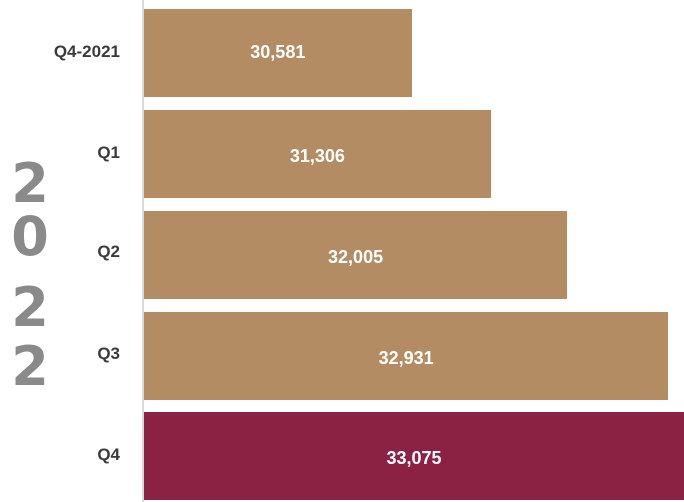 This screenshot has height=502, width=684. Describe the element at coordinates (108, 152) in the screenshot. I see `category-label-2: Q1` at that location.